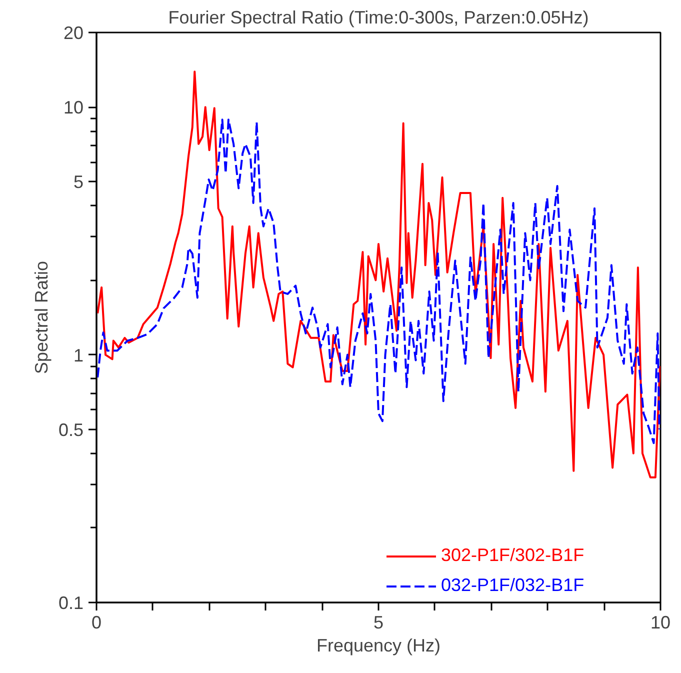 The image size is (681, 673). Describe the element at coordinates (378, 646) in the screenshot. I see `x-axis-title: Frequency (Hz)` at that location.